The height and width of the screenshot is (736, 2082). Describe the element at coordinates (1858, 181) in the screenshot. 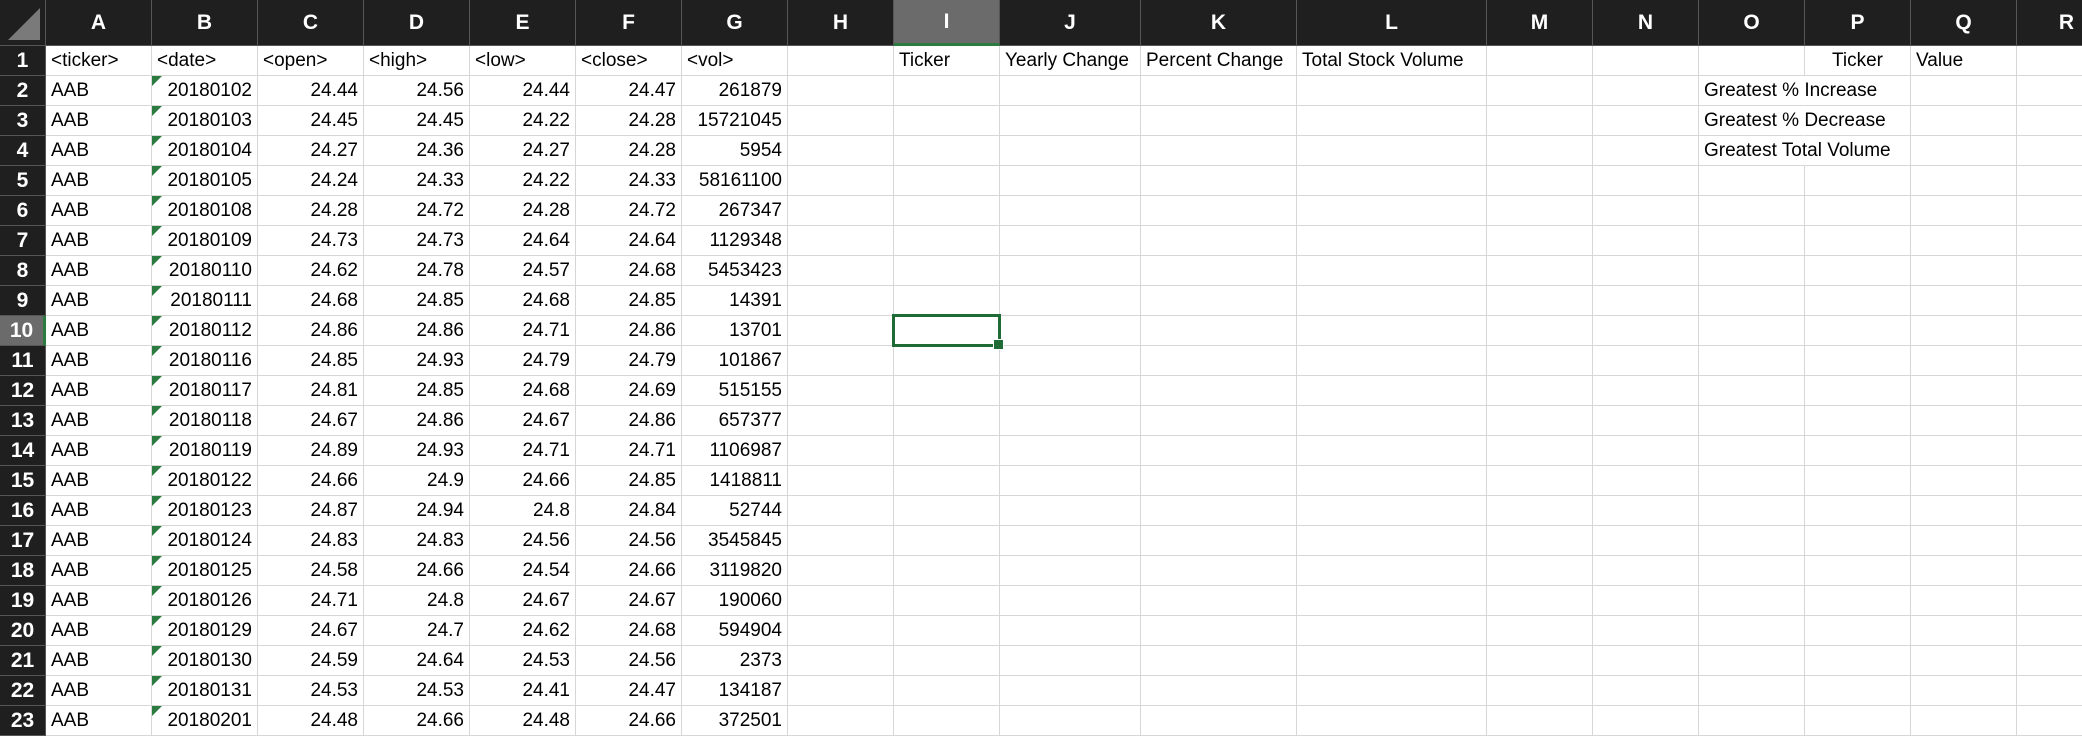

I see `cell-p5` at that location.